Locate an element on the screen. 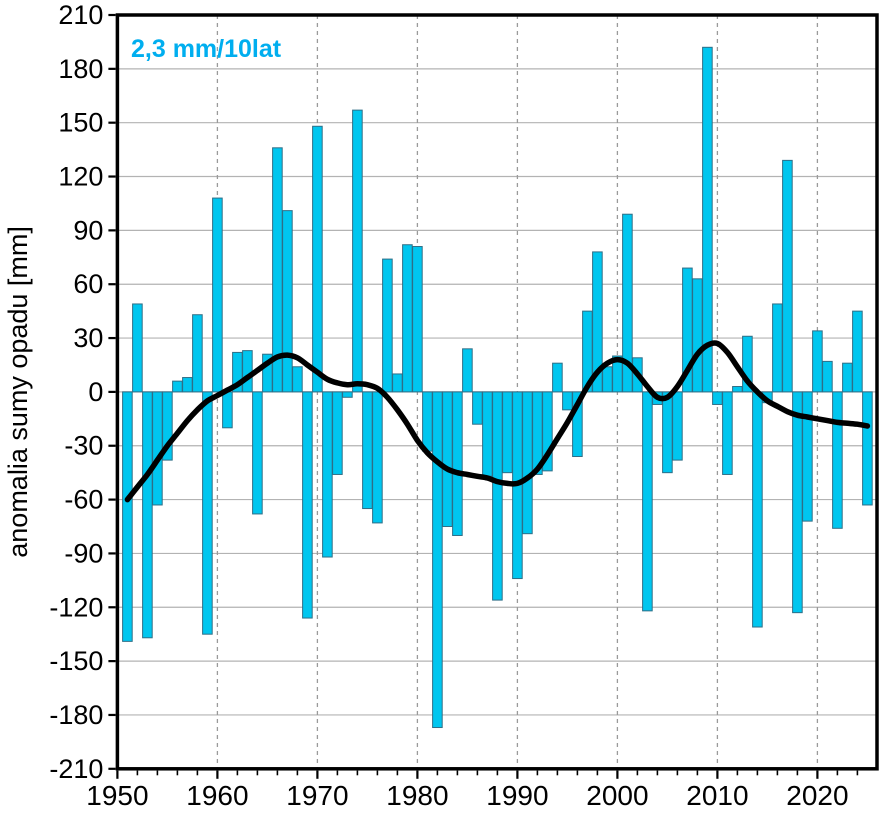 The width and height of the screenshot is (883, 816). bar-1956 is located at coordinates (177, 386).